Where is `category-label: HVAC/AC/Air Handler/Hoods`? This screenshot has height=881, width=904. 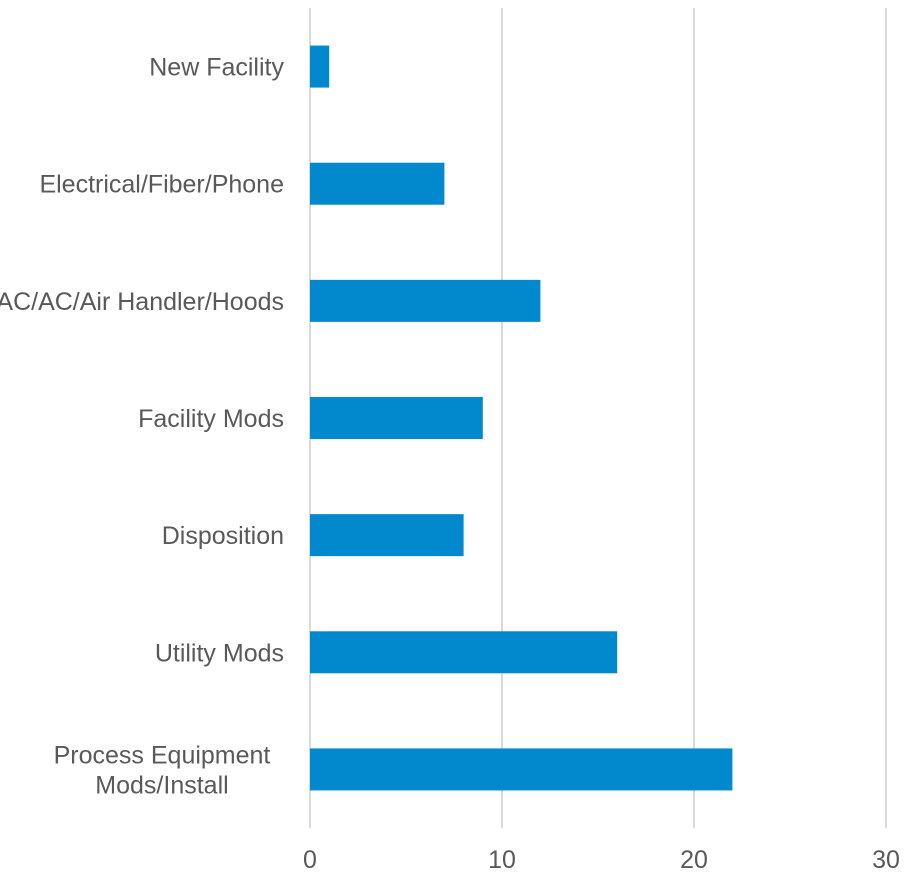
category-label: HVAC/AC/Air Handler/Hoods is located at coordinates (142, 302).